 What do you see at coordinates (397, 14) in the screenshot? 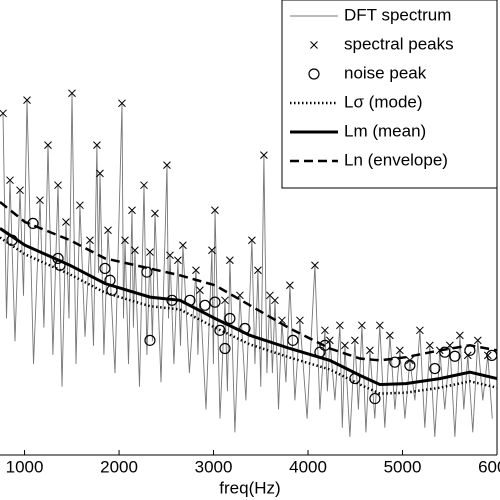
I see `legend-label: DFT spectrum` at bounding box center [397, 14].